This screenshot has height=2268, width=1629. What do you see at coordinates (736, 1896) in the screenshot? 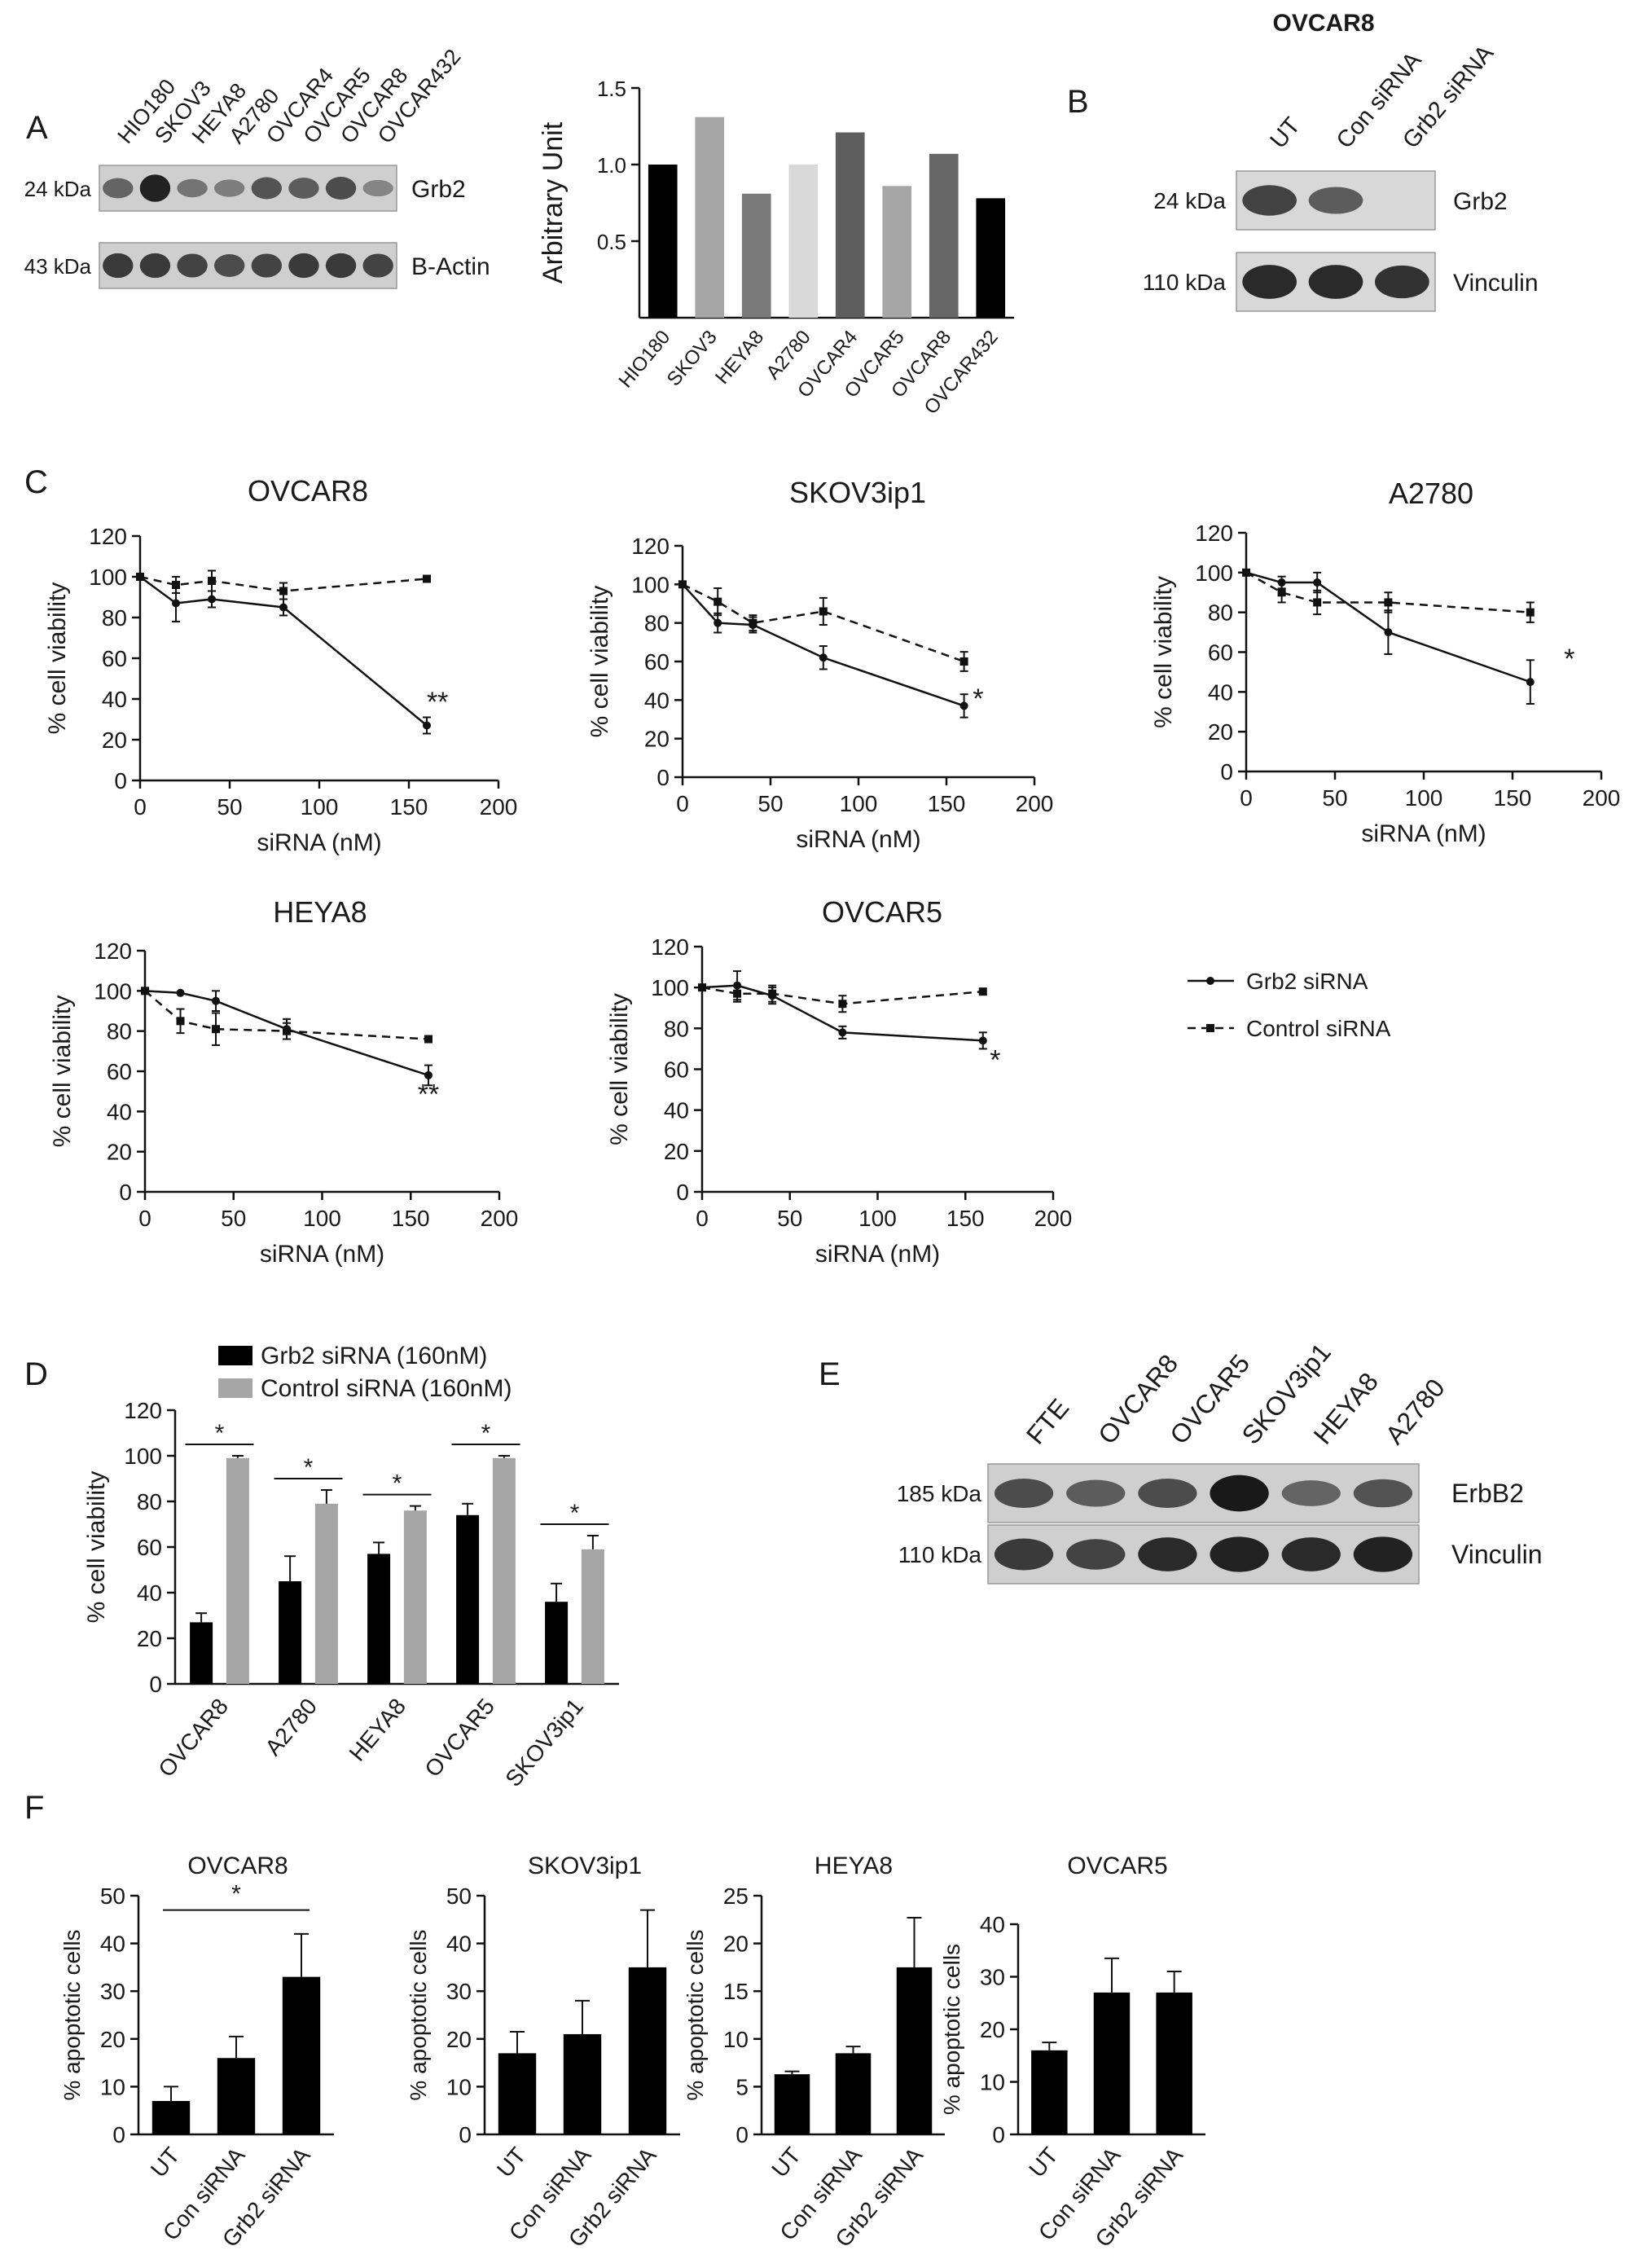
I see `y-tick-label: 25` at bounding box center [736, 1896].